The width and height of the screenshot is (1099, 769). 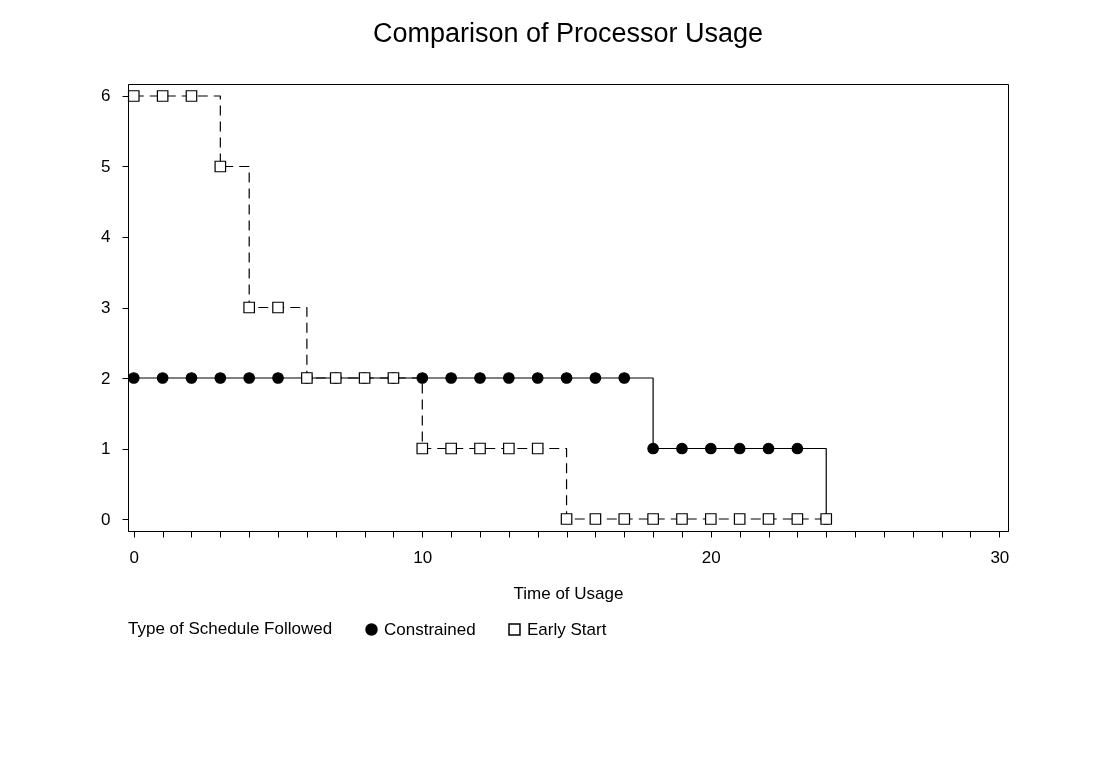 What do you see at coordinates (106, 449) in the screenshot?
I see `y-tick-label: 1` at bounding box center [106, 449].